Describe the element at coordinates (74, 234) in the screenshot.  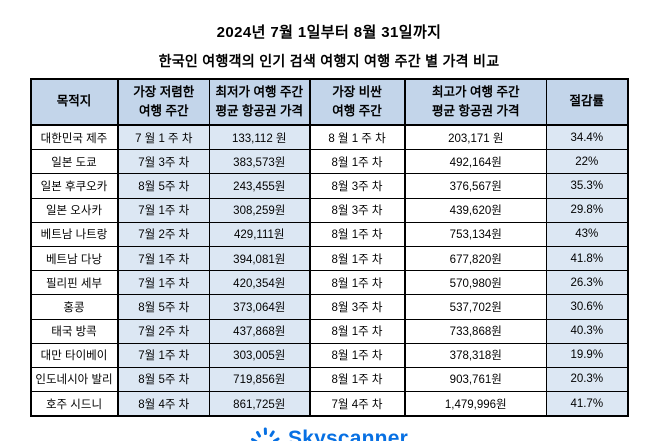
I see `destination-cell: 베트남 나트랑` at that location.